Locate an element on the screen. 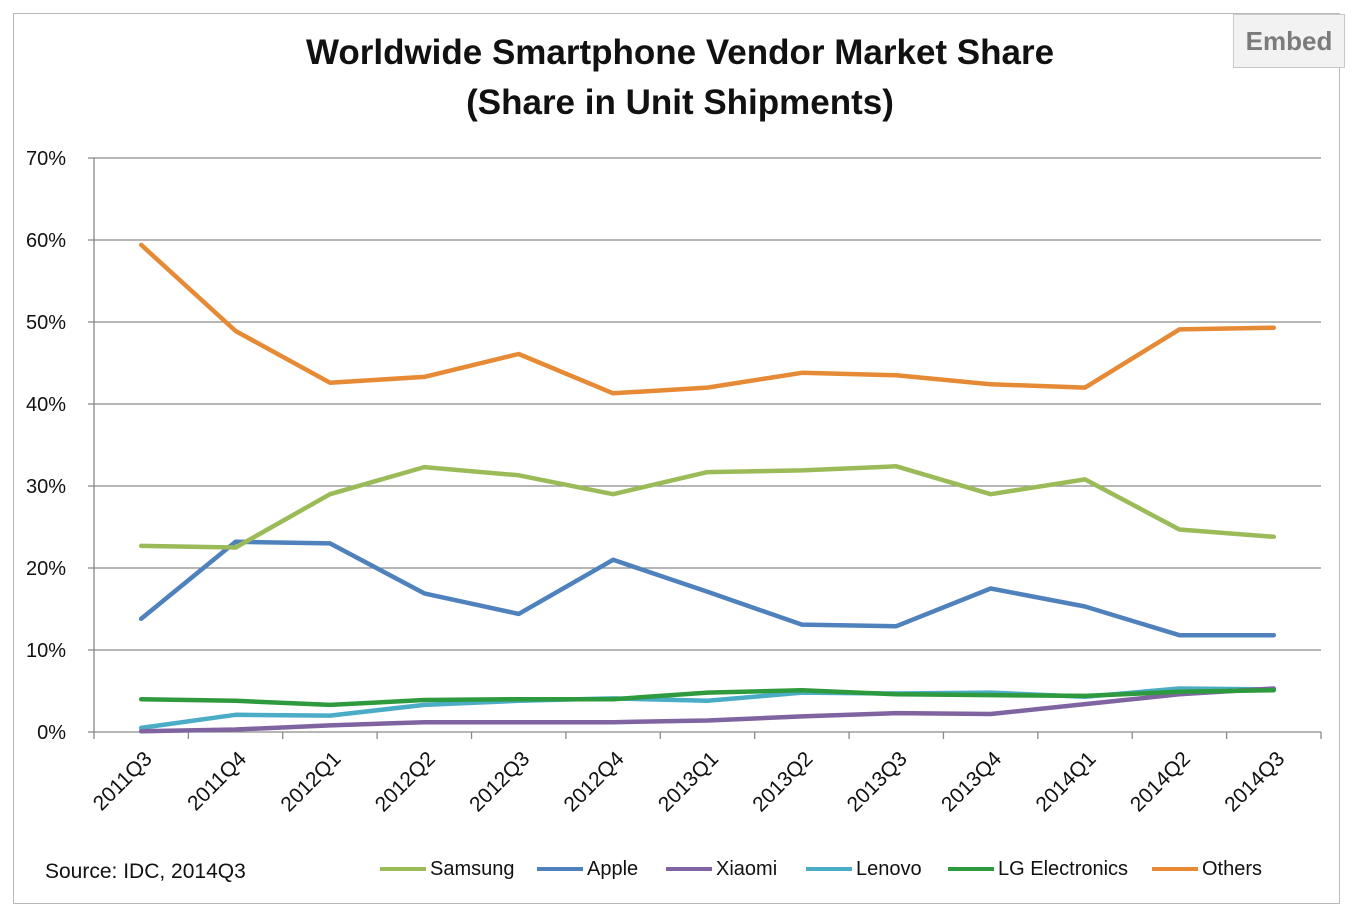  legend-item-others: Others is located at coordinates (1207, 869).